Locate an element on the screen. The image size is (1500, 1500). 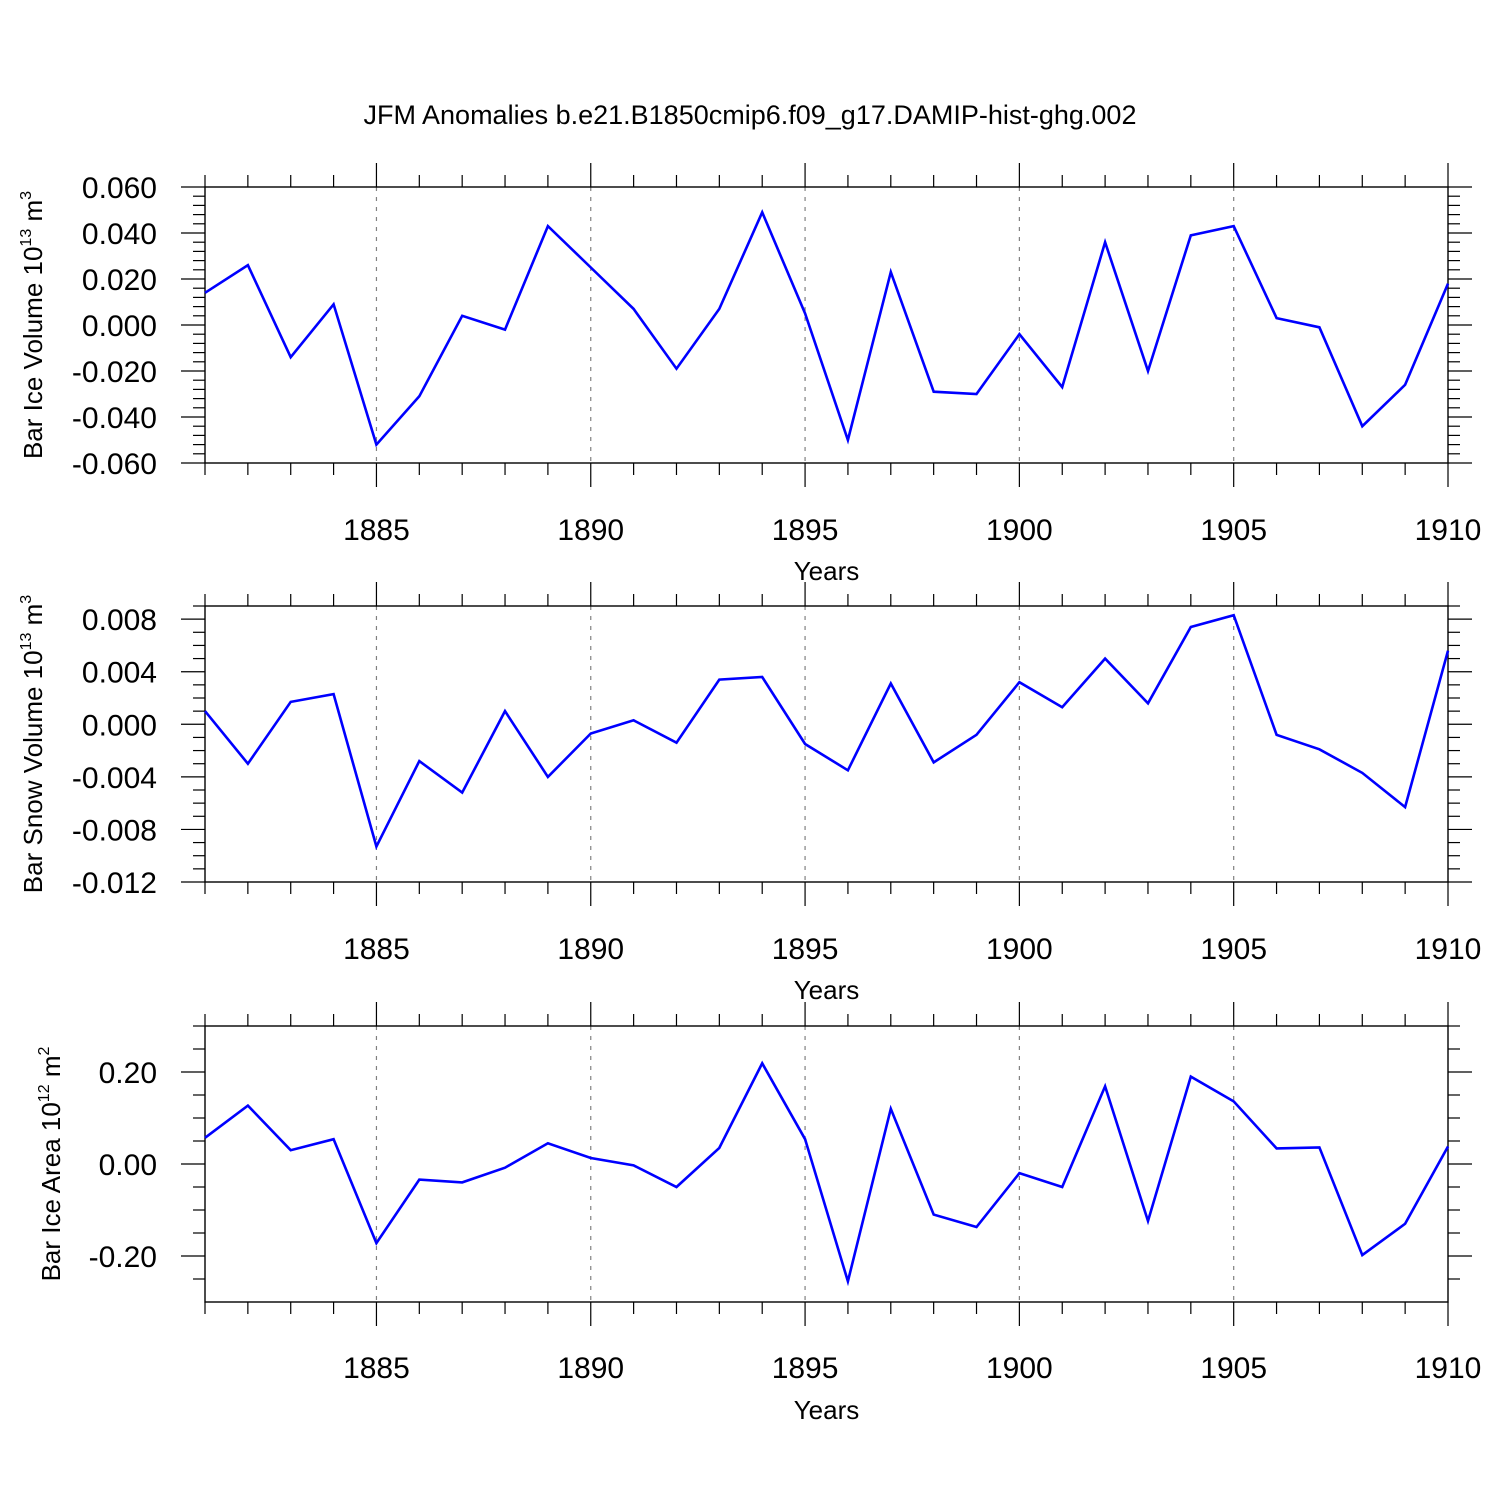
y-tick-label: 0.004 is located at coordinates (119, 673).